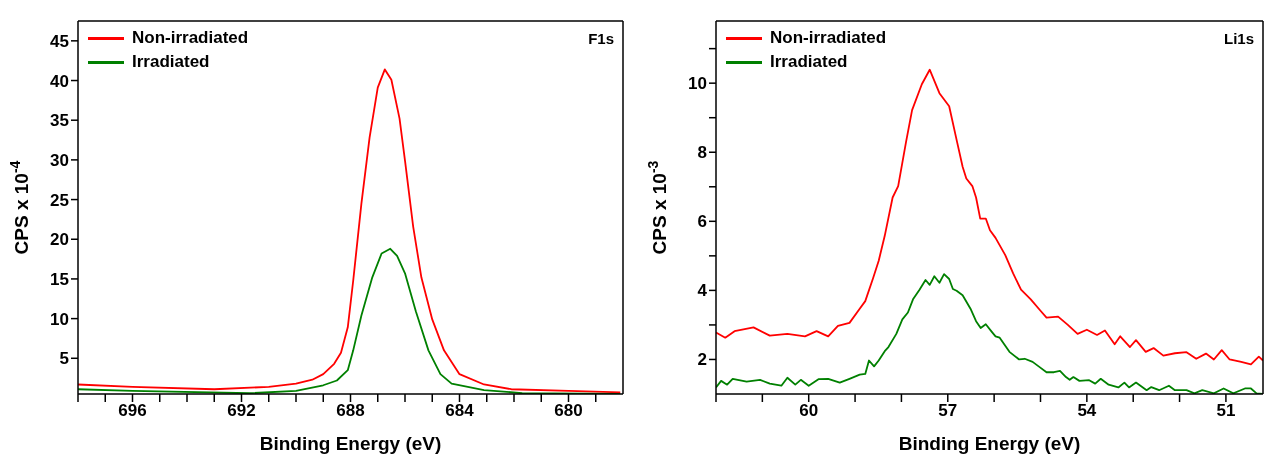 This screenshot has width=1280, height=466. What do you see at coordinates (1087, 411) in the screenshot?
I see `x-tick-label: 54` at bounding box center [1087, 411].